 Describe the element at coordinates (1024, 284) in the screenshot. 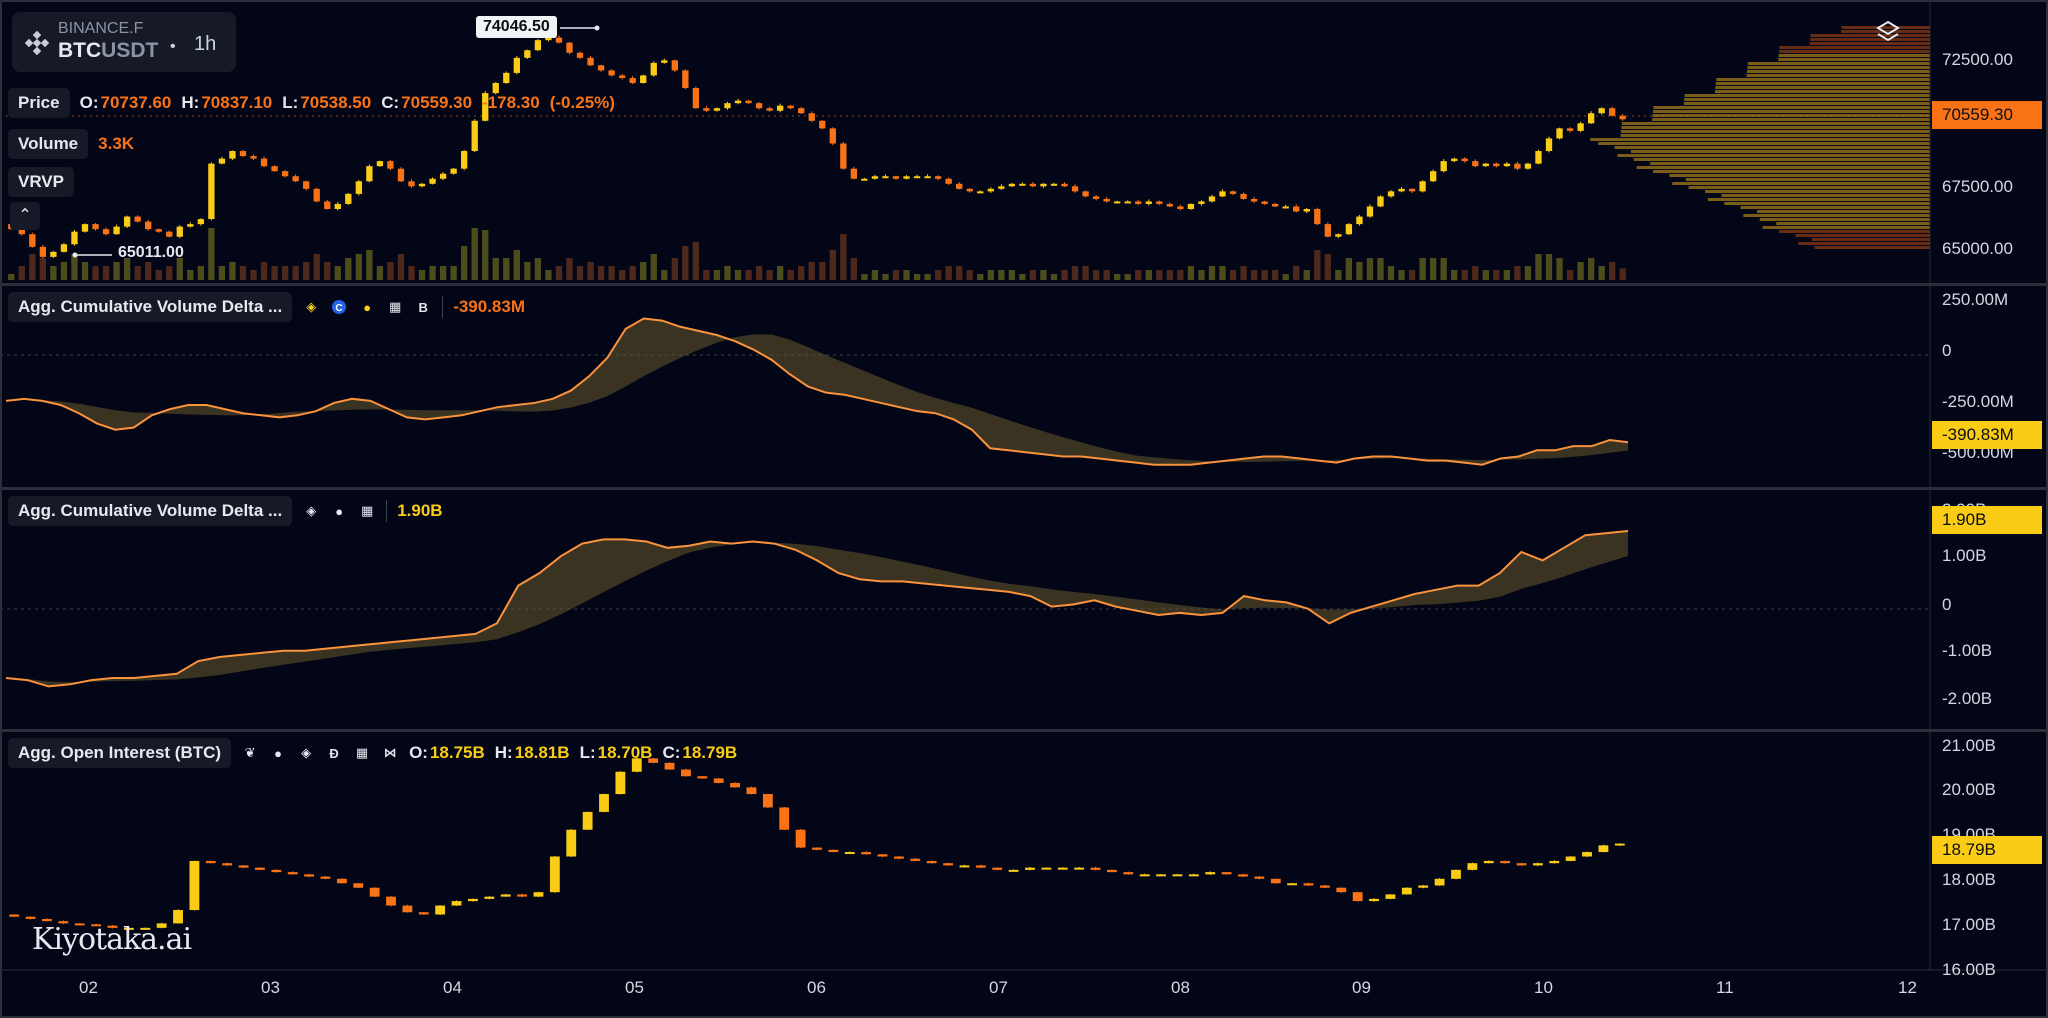

I see `panel-separator-price` at that location.